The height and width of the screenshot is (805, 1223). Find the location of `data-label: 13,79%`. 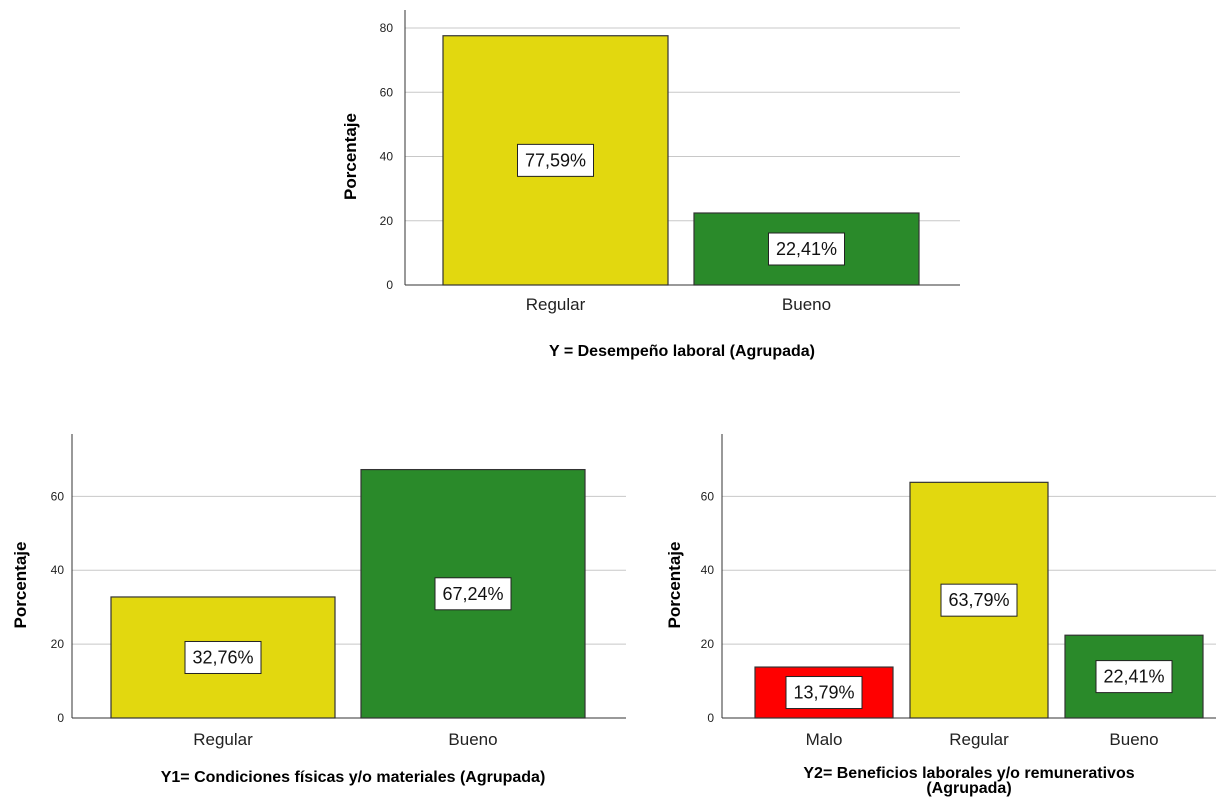

data-label: 13,79% is located at coordinates (823, 693).